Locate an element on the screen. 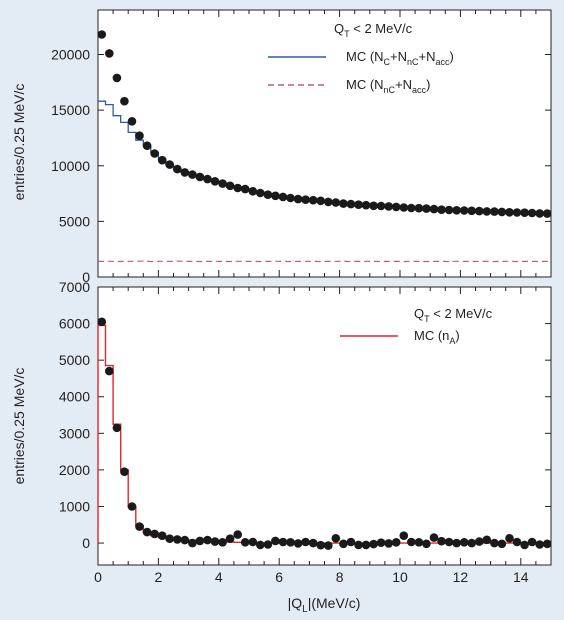  annotation-qt-top: QT < 2 MeV/c is located at coordinates (373, 30).